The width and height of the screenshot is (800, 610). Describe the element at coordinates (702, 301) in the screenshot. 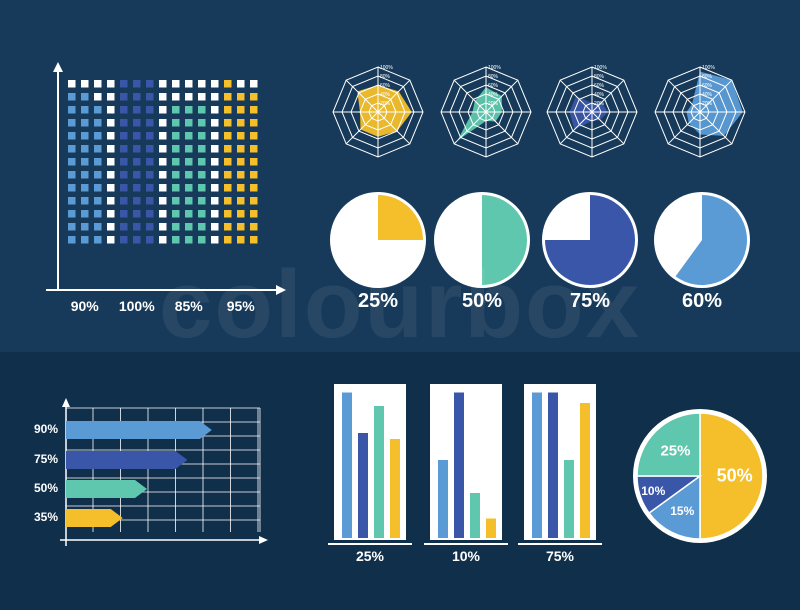

I see `pie-percent-label: 60%` at that location.